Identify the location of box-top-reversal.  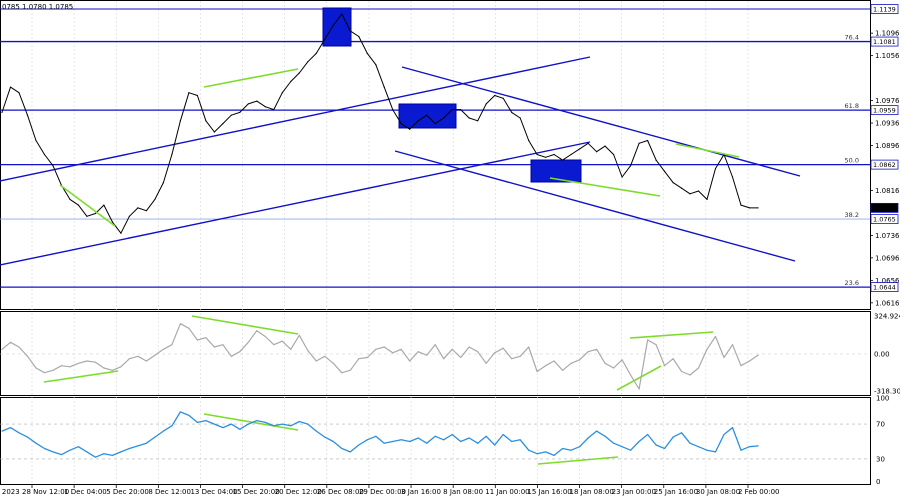
(337, 27).